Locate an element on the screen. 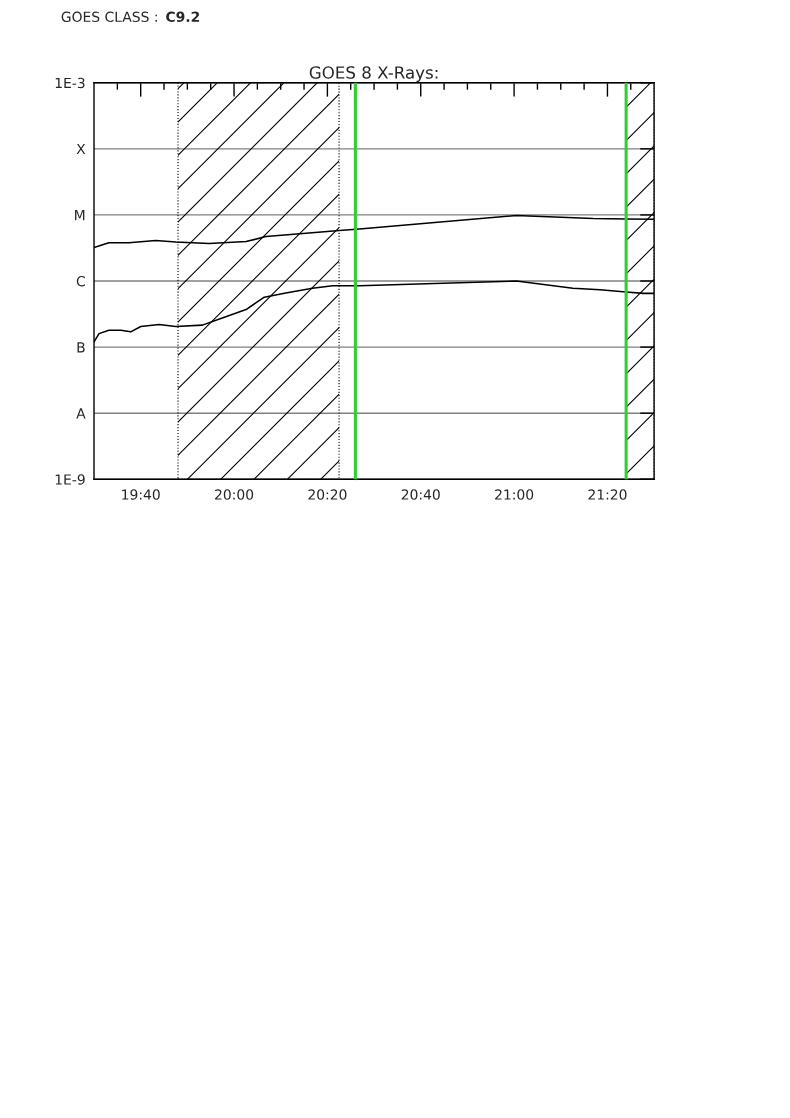 The image size is (790, 1118). x-tick-label: 20:00 is located at coordinates (234, 494).